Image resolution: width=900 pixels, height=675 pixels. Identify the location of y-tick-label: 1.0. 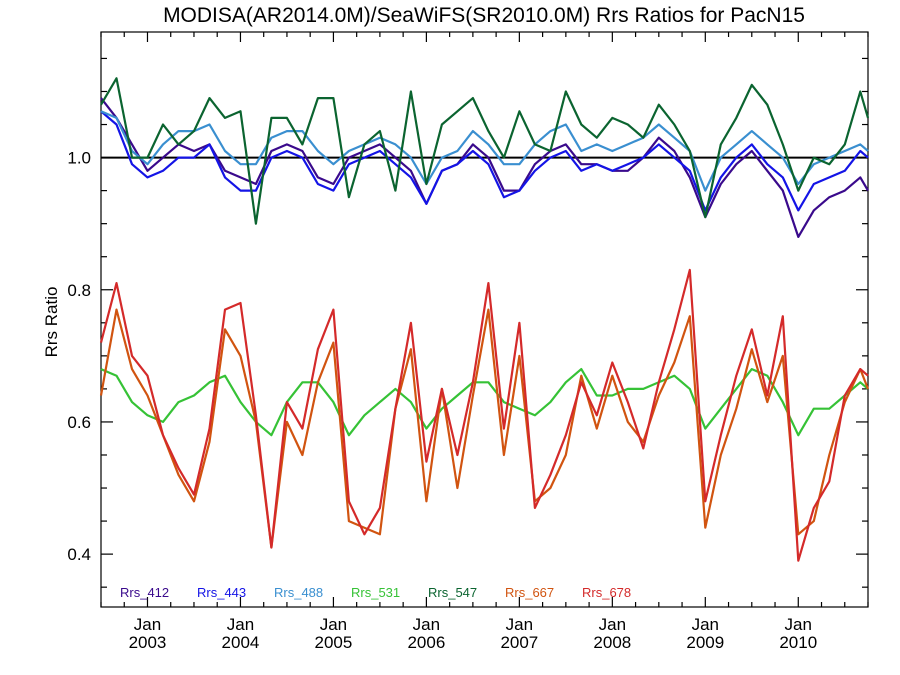
(79, 158).